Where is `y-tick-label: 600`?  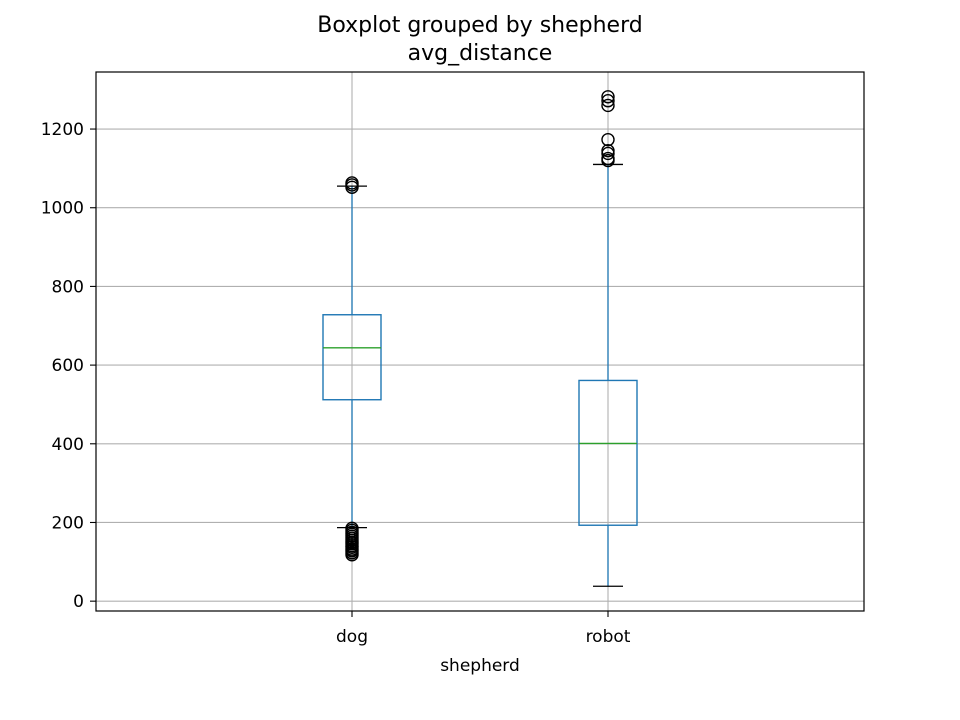 y-tick-label: 600 is located at coordinates (68, 366).